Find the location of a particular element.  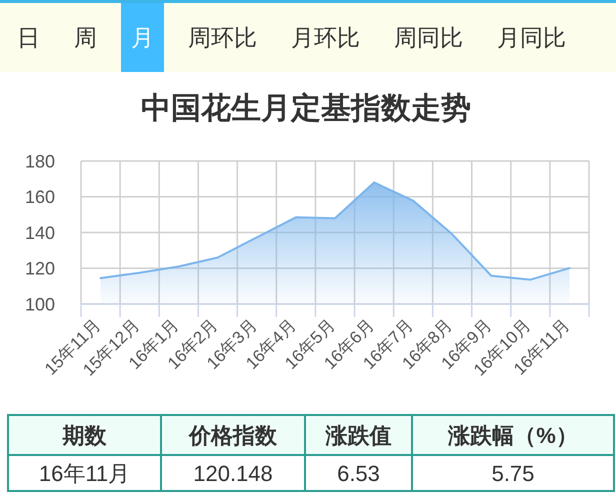

category-label: 期数 is located at coordinates (85, 435).